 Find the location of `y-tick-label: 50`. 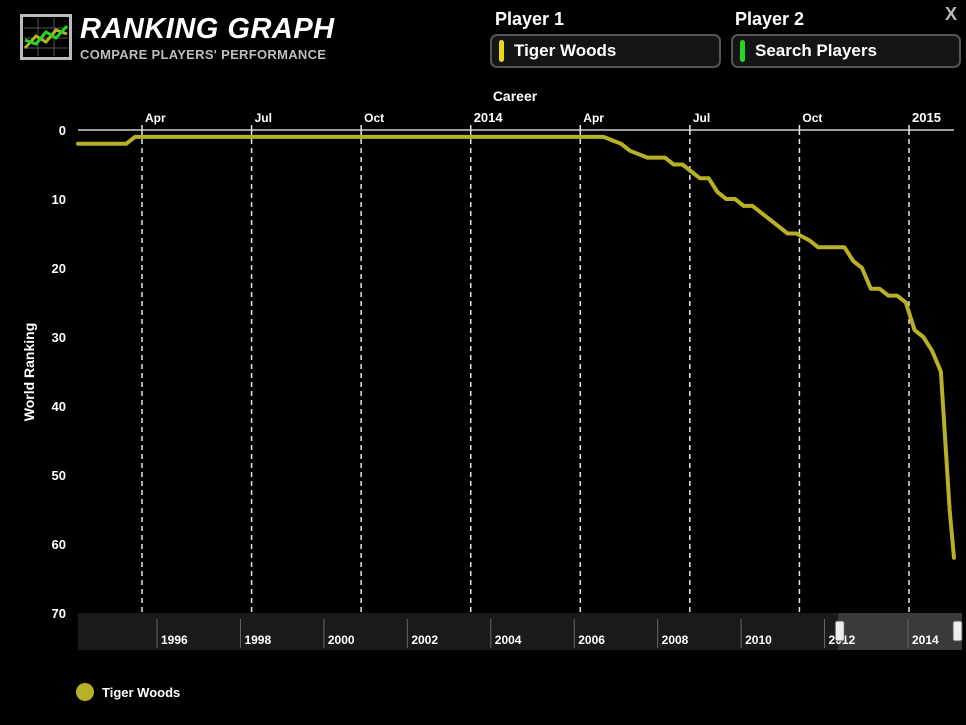

y-tick-label: 50 is located at coordinates (59, 475).